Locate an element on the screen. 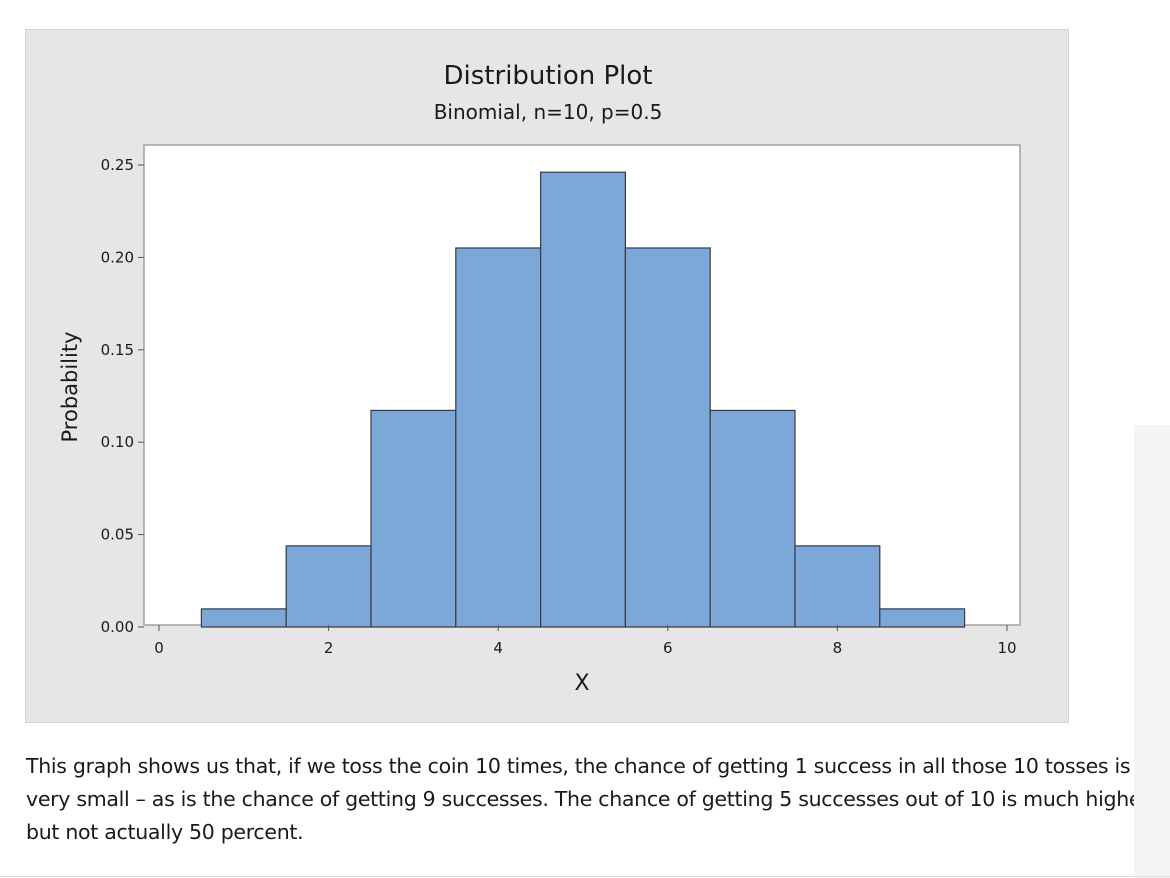 The image size is (1170, 878). y-tick-label: 0.10 is located at coordinates (117, 442).